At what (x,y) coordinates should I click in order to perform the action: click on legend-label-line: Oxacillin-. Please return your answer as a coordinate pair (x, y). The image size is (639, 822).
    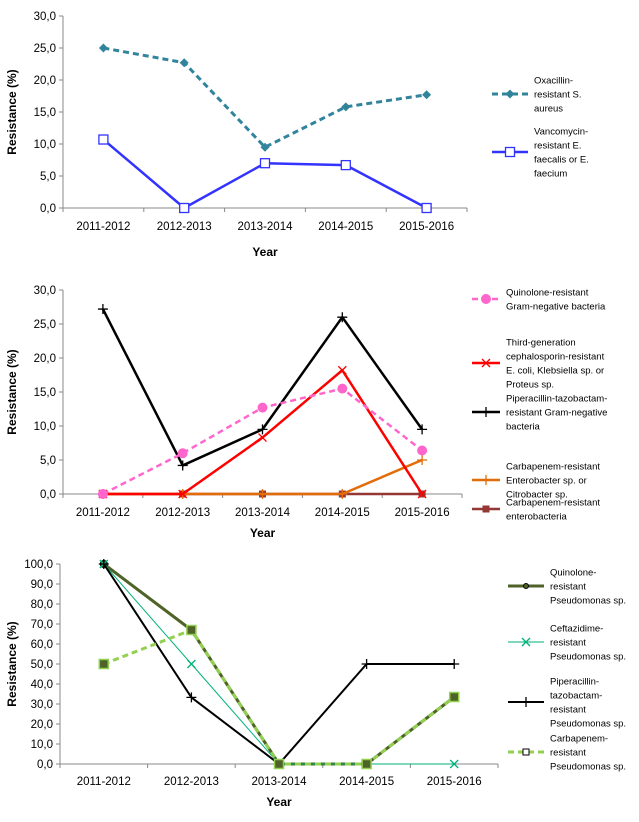
    Looking at the image, I should click on (553, 81).